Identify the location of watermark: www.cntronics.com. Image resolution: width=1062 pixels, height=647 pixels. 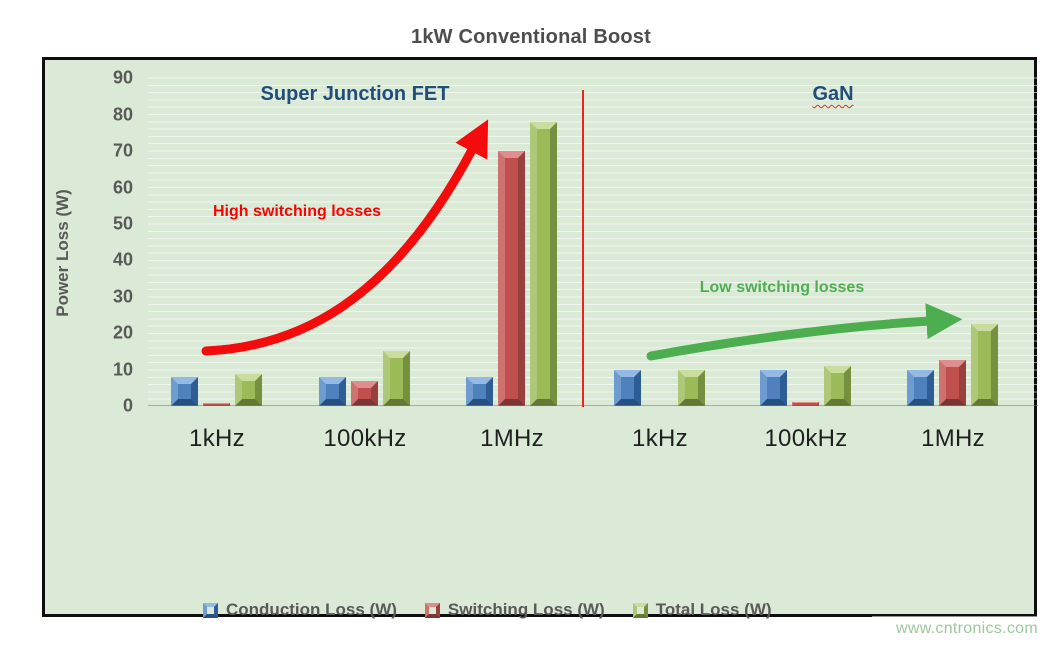
(967, 629).